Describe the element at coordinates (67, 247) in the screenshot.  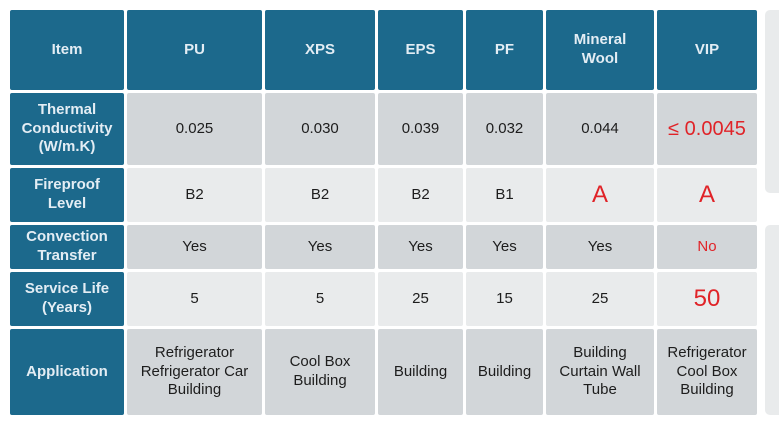
I see `row-header-convection-transfer: Convection Transfer` at that location.